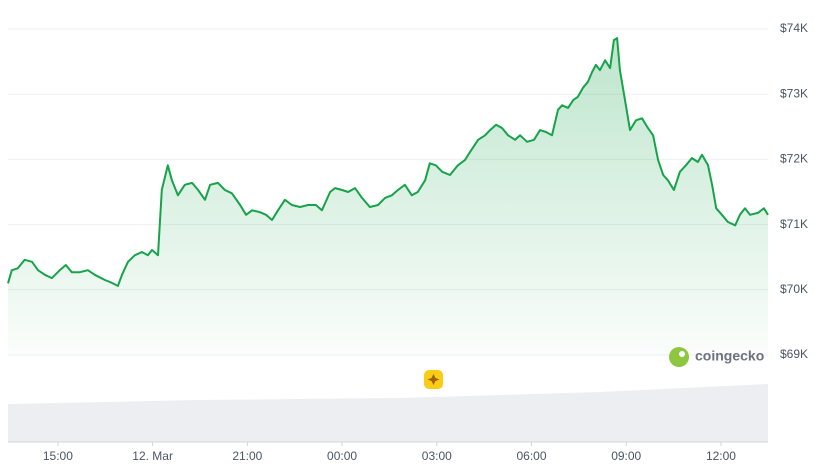 The image size is (814, 471). Describe the element at coordinates (794, 159) in the screenshot. I see `y-tick-label: $72K` at that location.